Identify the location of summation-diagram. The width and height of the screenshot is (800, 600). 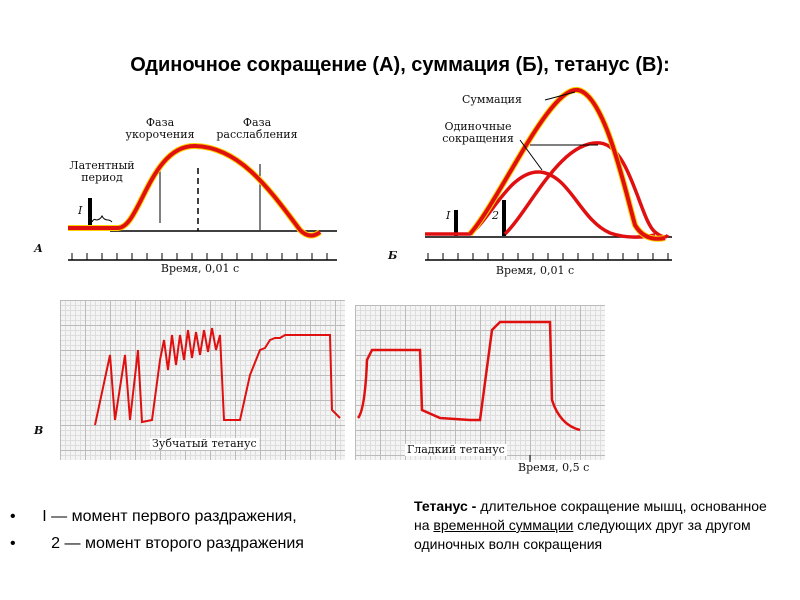
(548, 173).